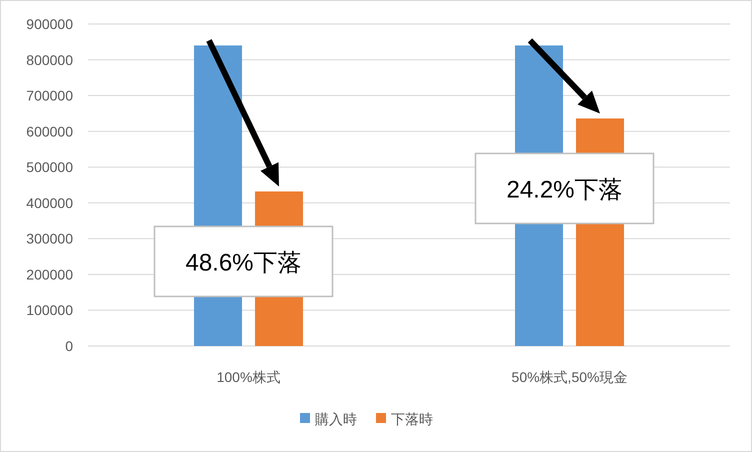 This screenshot has width=752, height=452. Describe the element at coordinates (412, 419) in the screenshot. I see `legend-label: 下落時` at that location.